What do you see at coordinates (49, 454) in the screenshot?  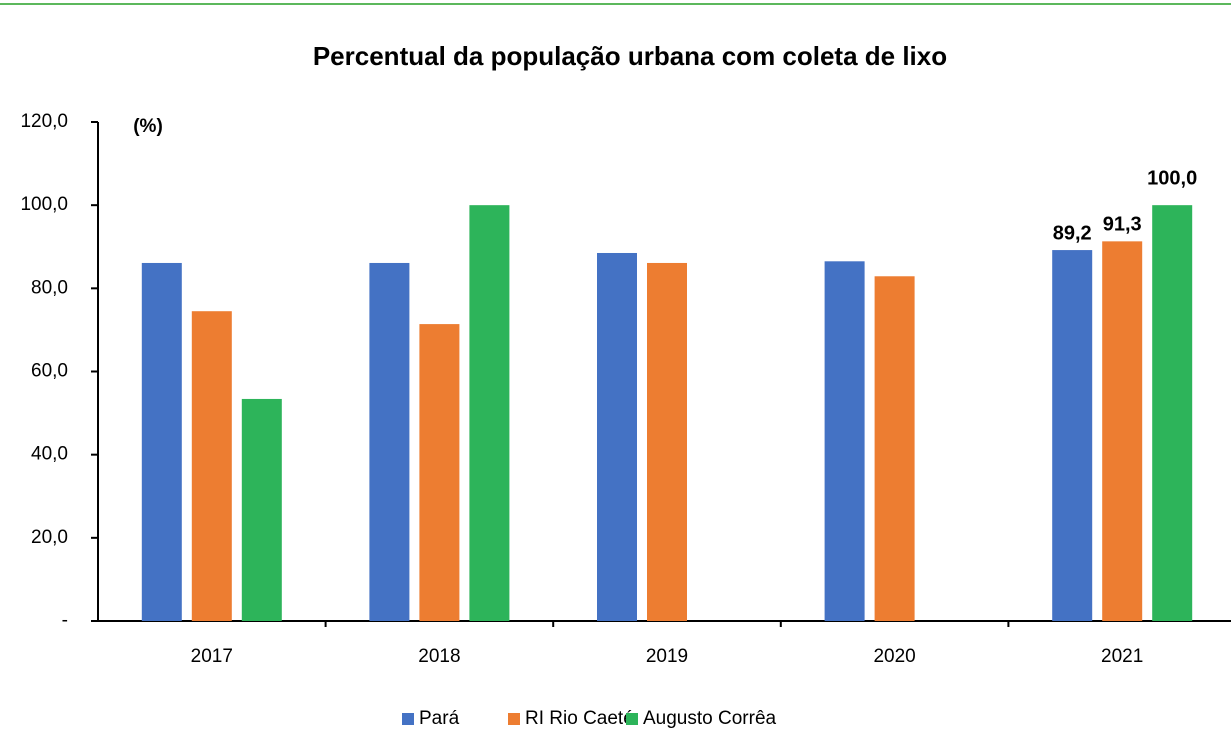 I see `y-tick-label: 40,0` at bounding box center [49, 454].